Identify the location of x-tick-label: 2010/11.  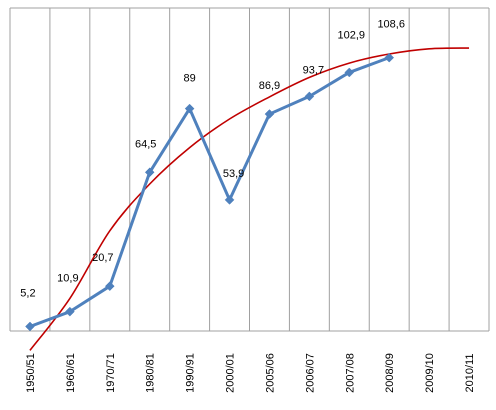
(470, 373).